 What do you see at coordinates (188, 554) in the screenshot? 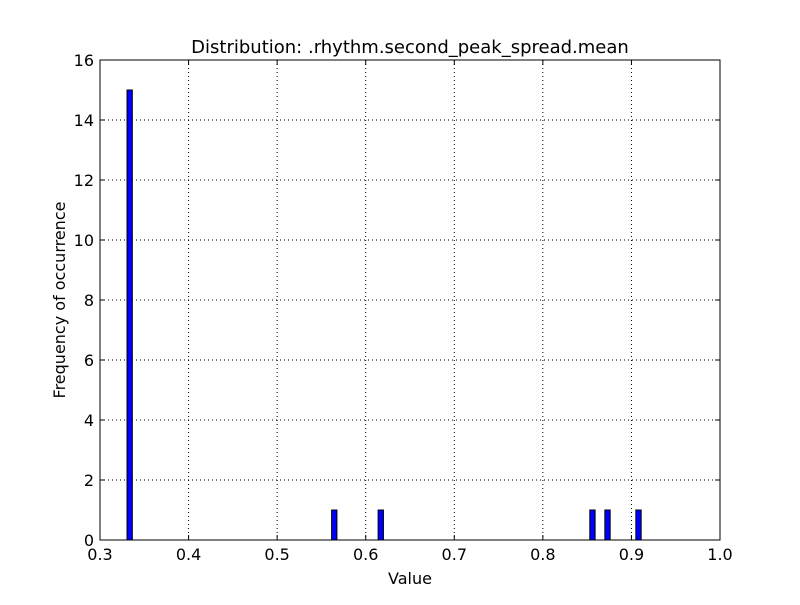
I see `x-tick-label: 0.4` at bounding box center [188, 554].